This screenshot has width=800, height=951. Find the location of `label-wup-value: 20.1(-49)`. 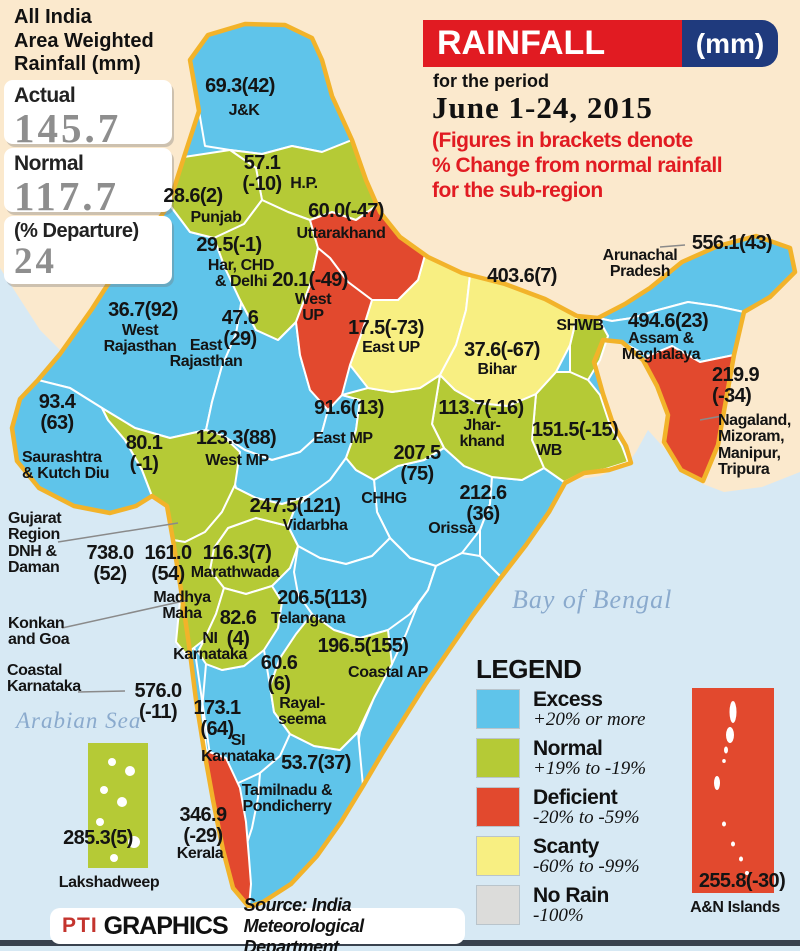

label-wup-value: 20.1(-49) is located at coordinates (310, 280).